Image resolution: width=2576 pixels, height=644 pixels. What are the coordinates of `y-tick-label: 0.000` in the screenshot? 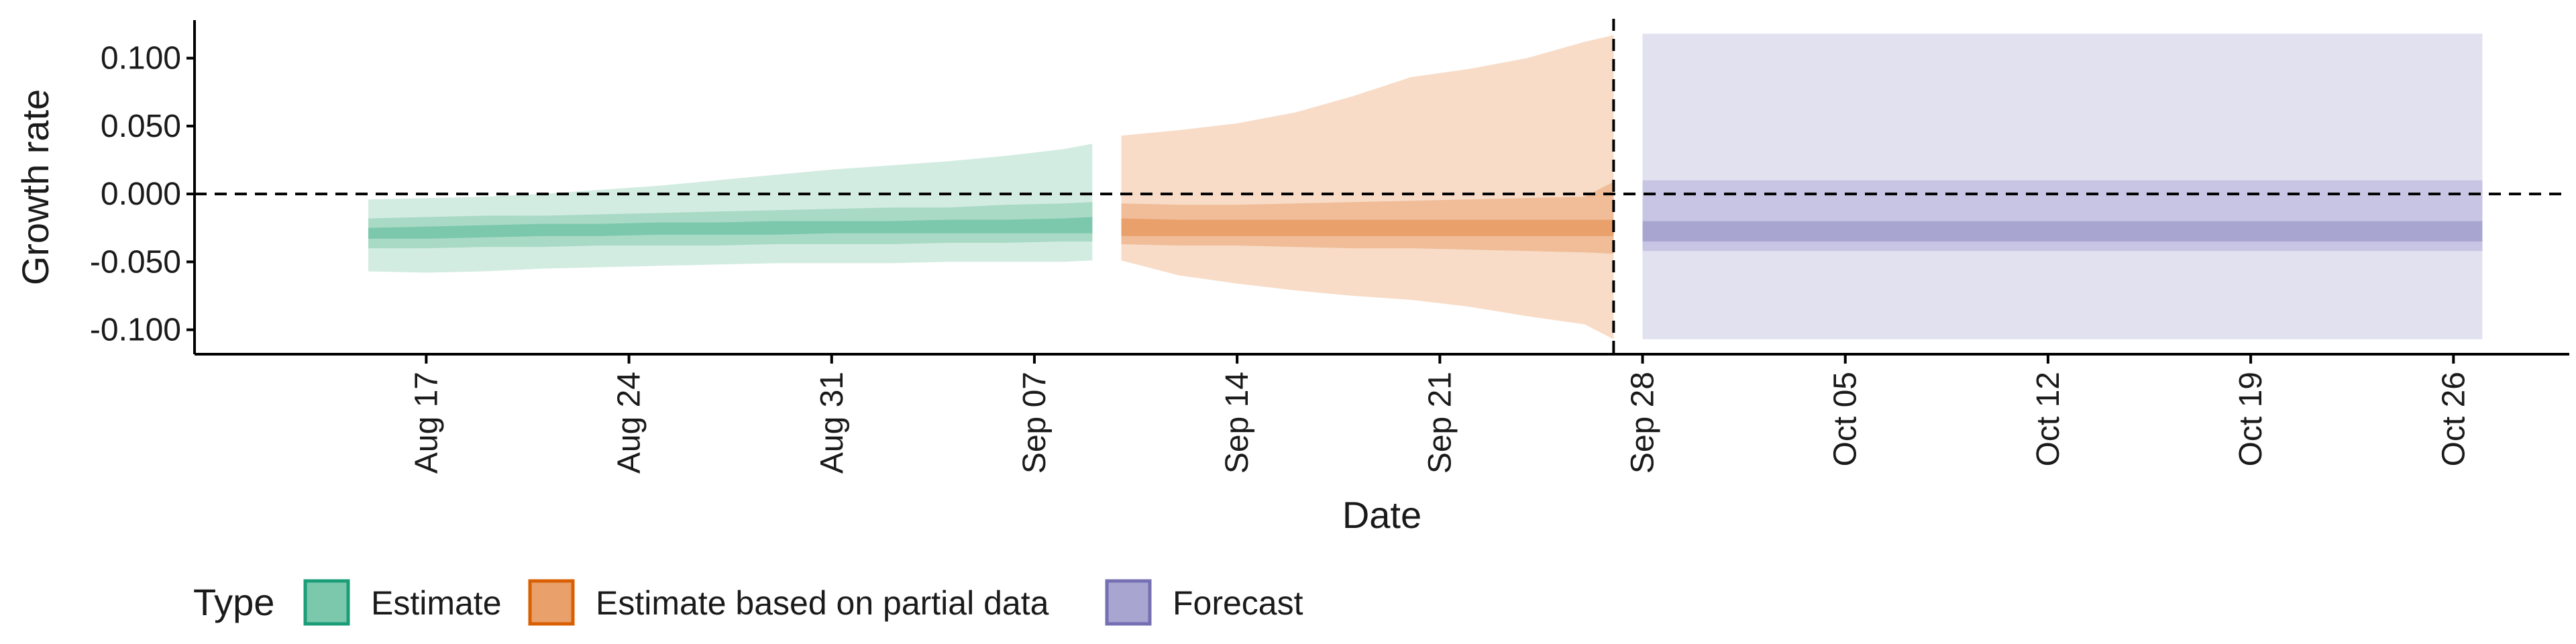 It's located at (141, 194).